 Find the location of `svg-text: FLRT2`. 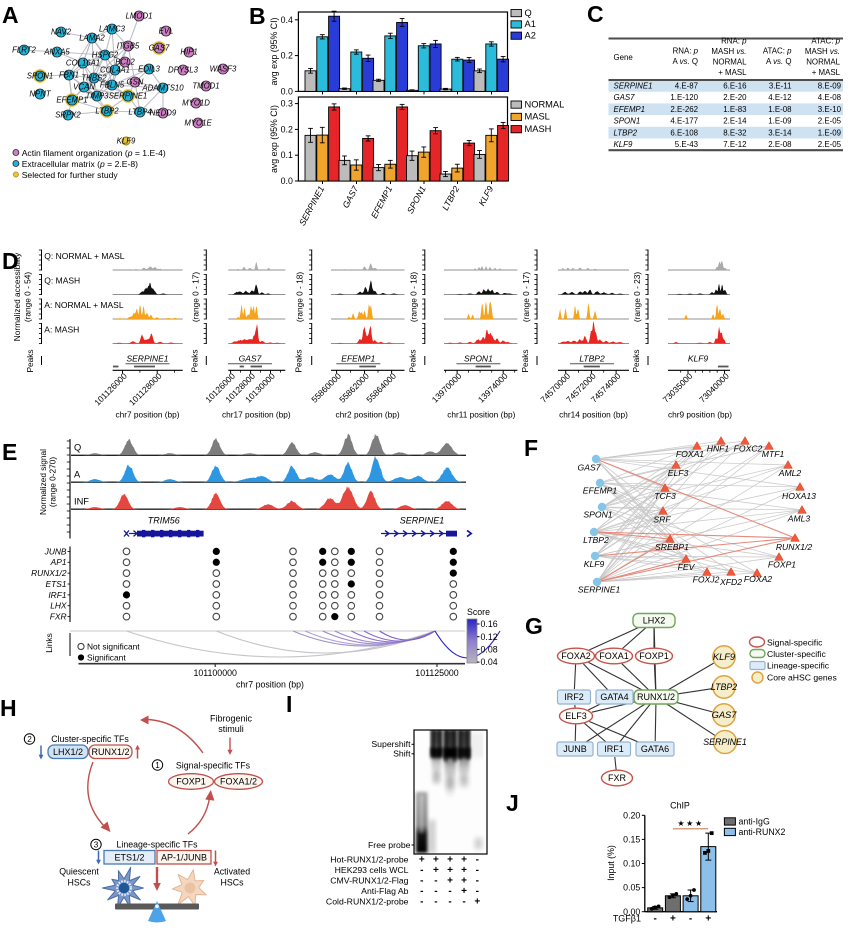

svg-text: FLRT2 is located at coordinates (24, 49).